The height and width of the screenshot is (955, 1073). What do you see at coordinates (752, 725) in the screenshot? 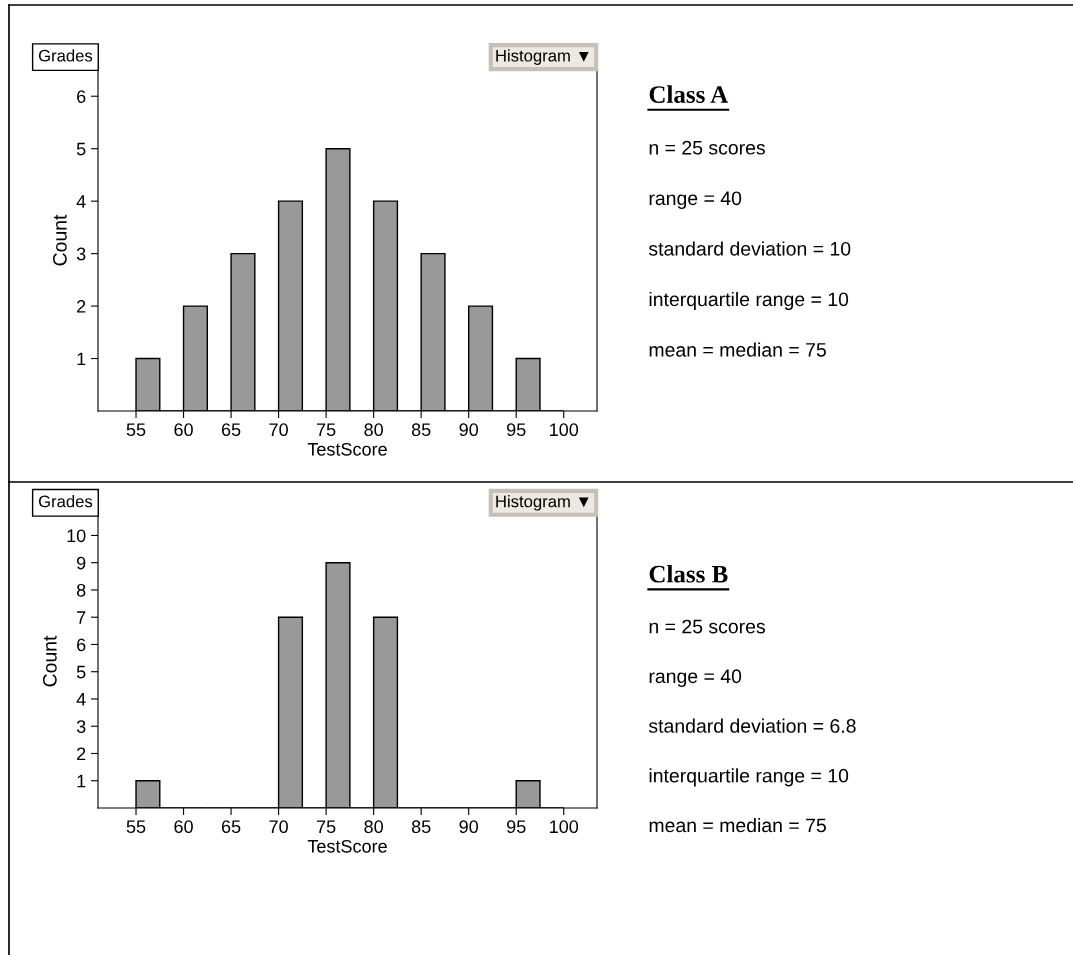
I see `text: standard deviation = 6.8` at bounding box center [752, 725].